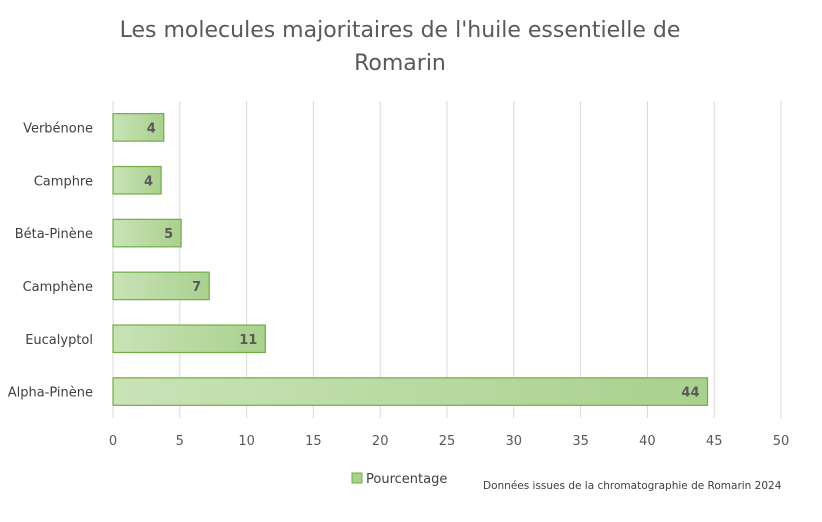  What do you see at coordinates (58, 128) in the screenshot?
I see `category-label: Verbénone` at bounding box center [58, 128].